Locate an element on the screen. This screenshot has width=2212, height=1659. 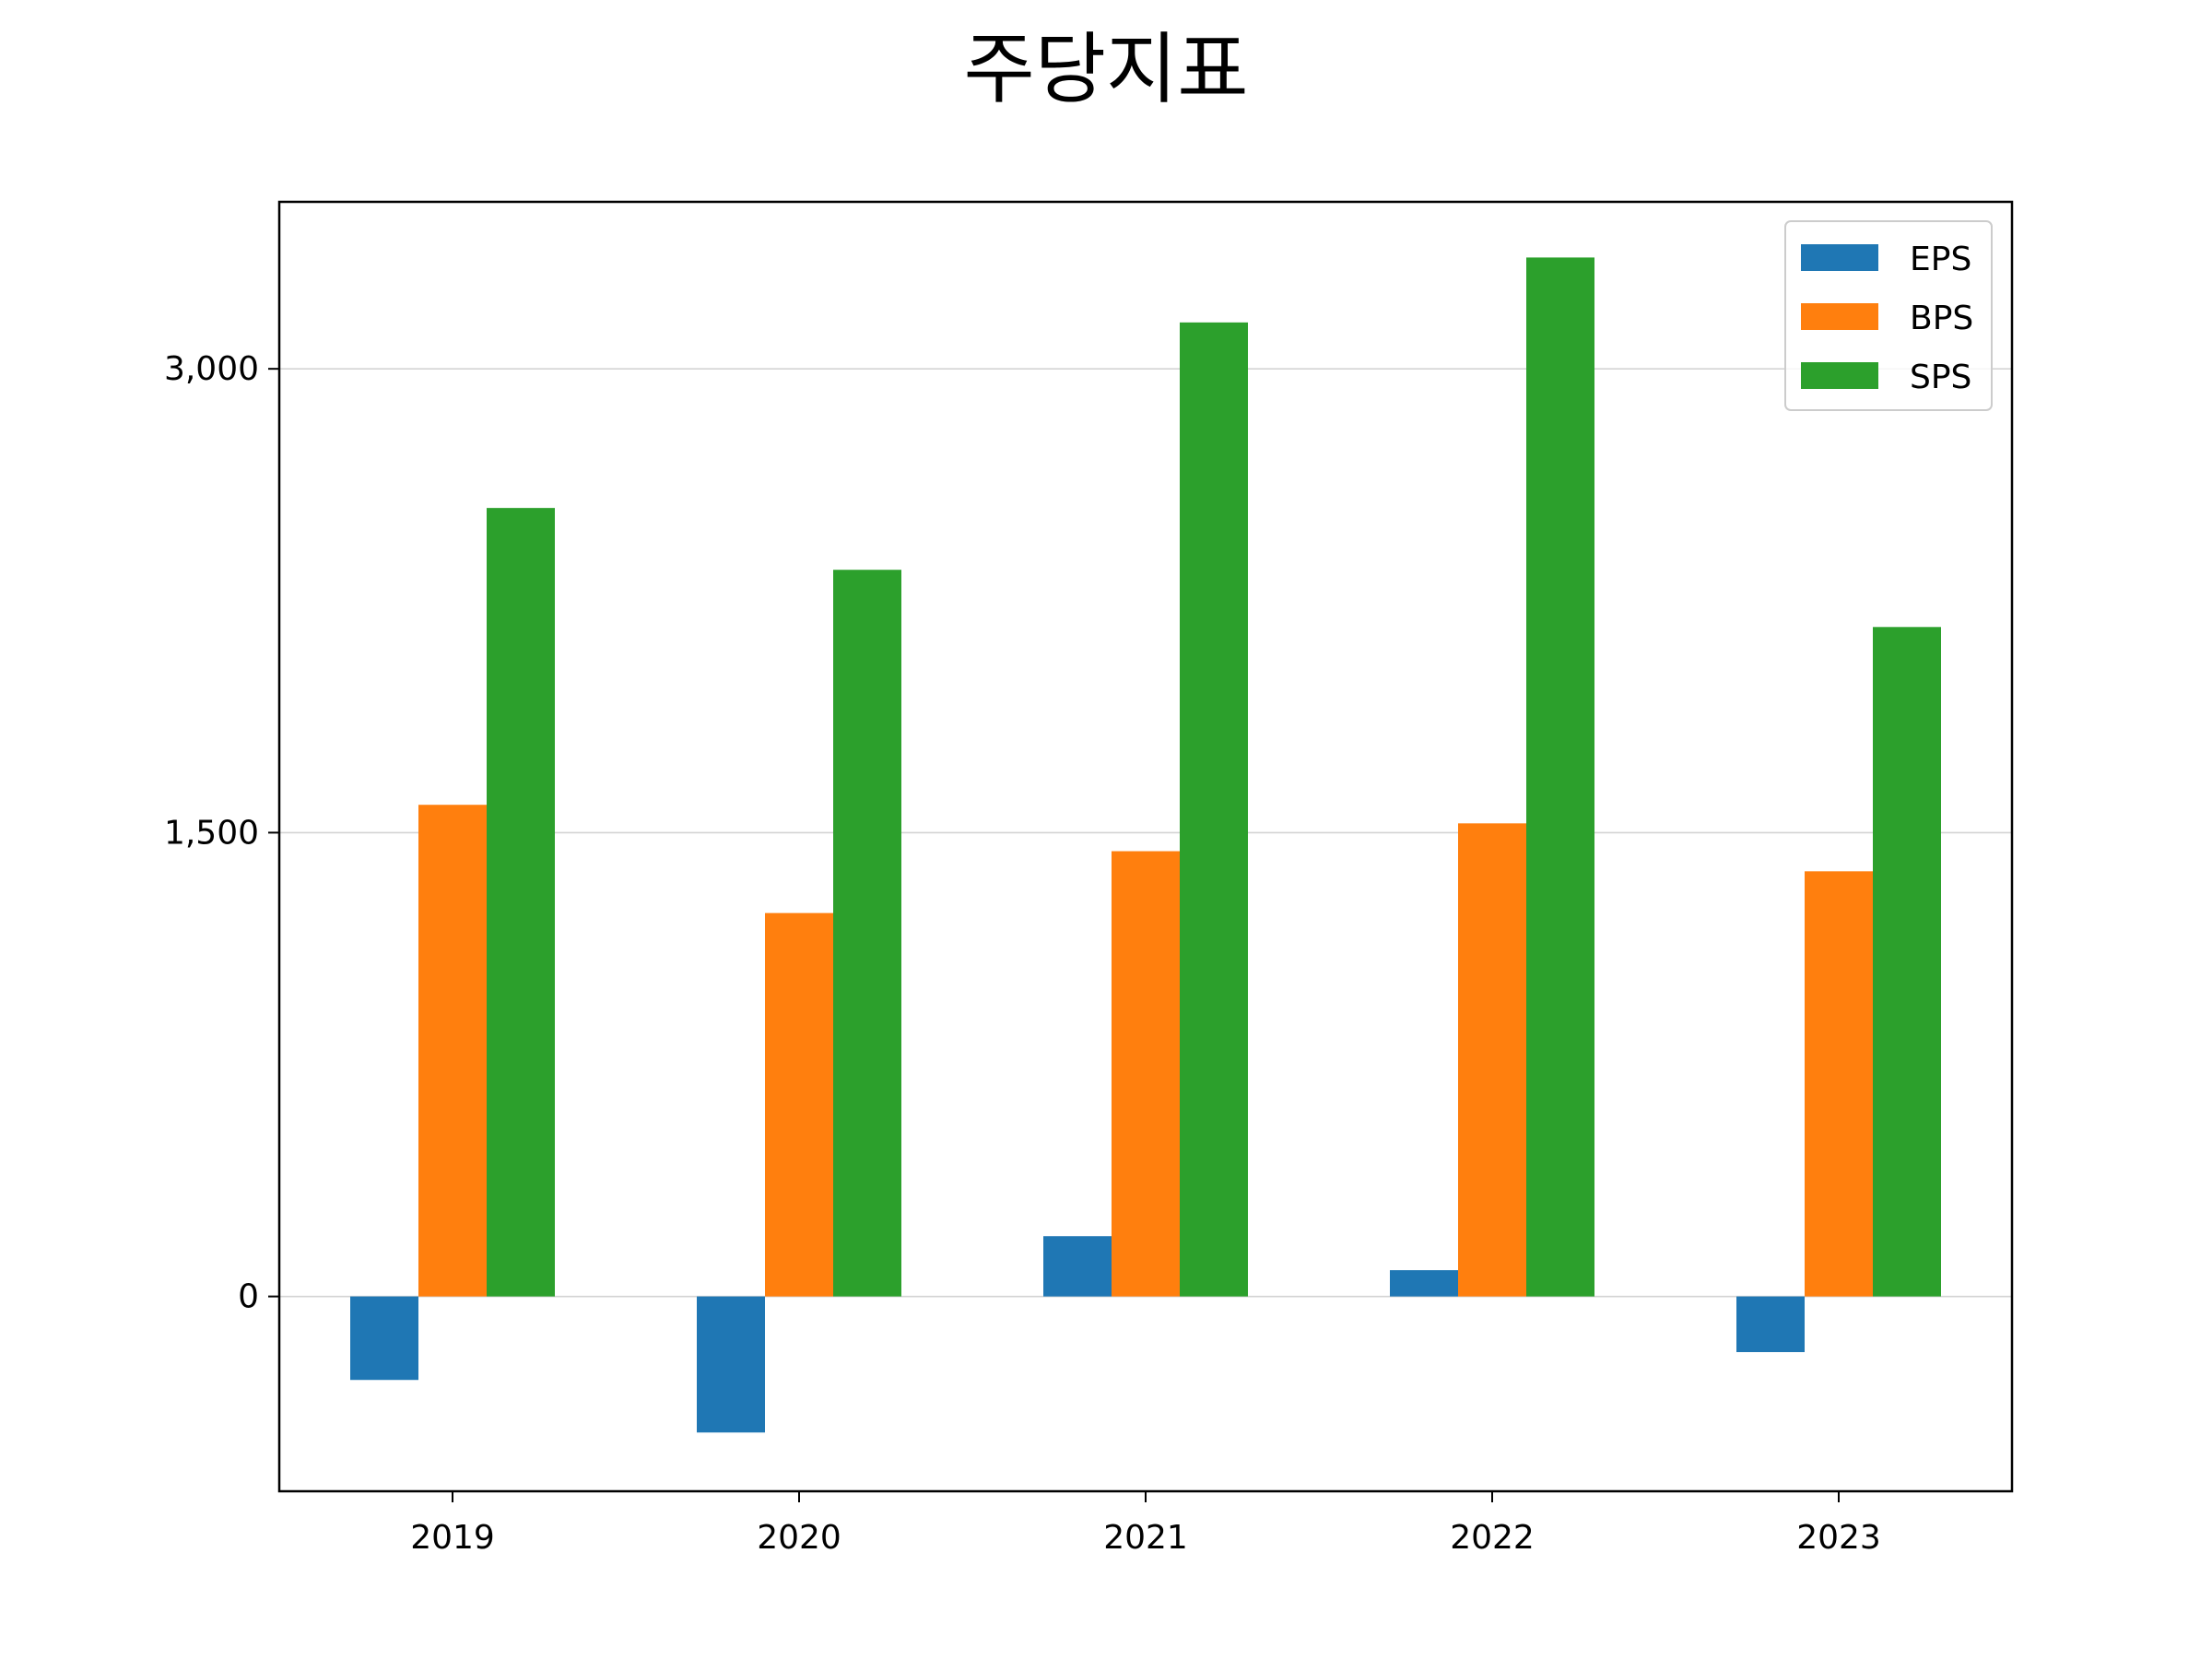
bar-eps-2023 is located at coordinates (1770, 1324).